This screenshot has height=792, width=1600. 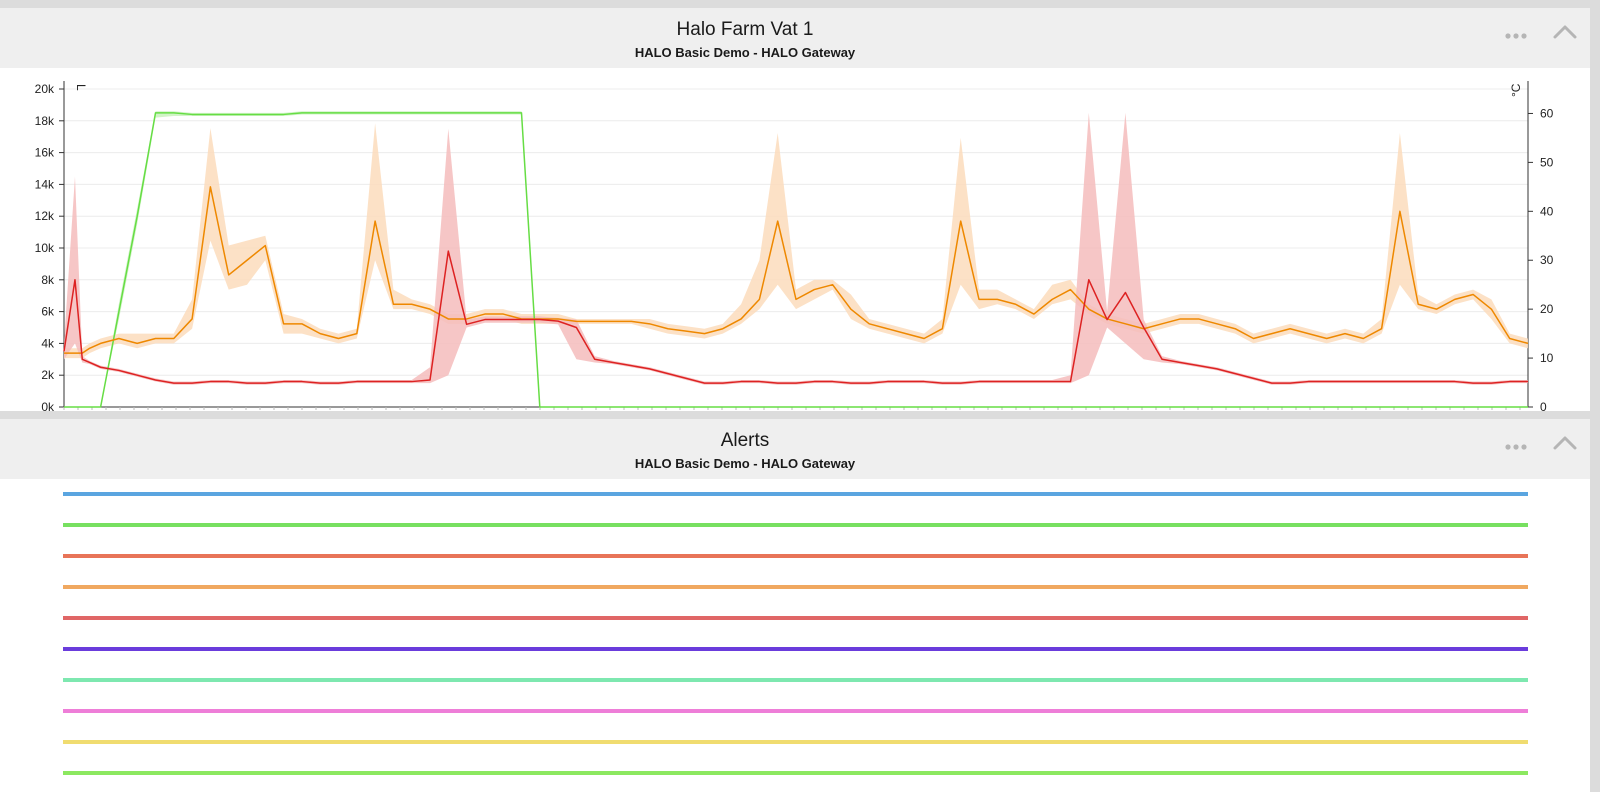 What do you see at coordinates (81, 87) in the screenshot?
I see `y-left-unit-label: L` at bounding box center [81, 87].